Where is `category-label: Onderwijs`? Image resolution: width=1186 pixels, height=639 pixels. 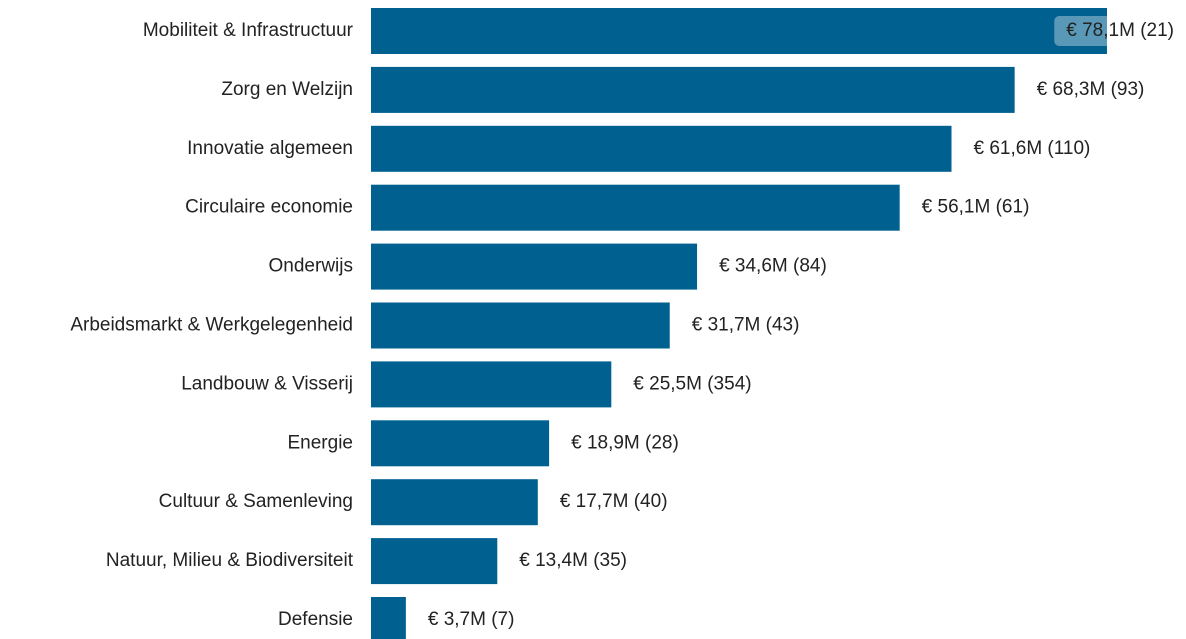 category-label: Onderwijs is located at coordinates (311, 266).